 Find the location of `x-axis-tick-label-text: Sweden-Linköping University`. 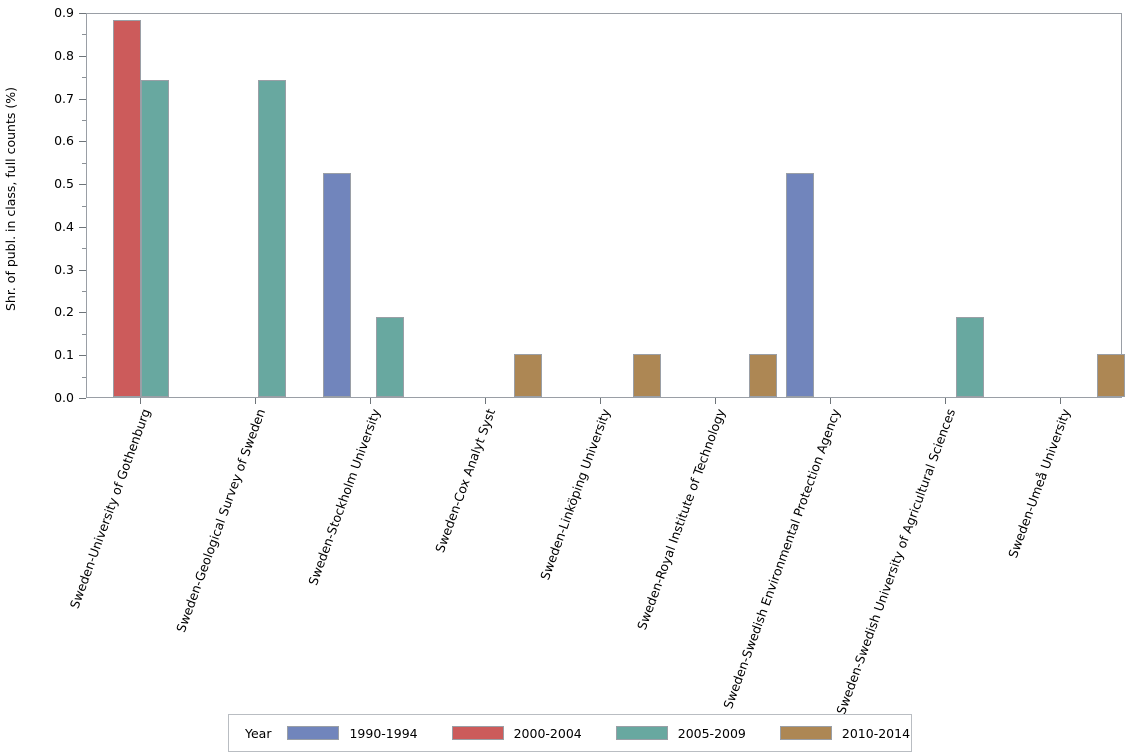

x-axis-tick-label-text: Sweden-Linköping University is located at coordinates (575, 494).